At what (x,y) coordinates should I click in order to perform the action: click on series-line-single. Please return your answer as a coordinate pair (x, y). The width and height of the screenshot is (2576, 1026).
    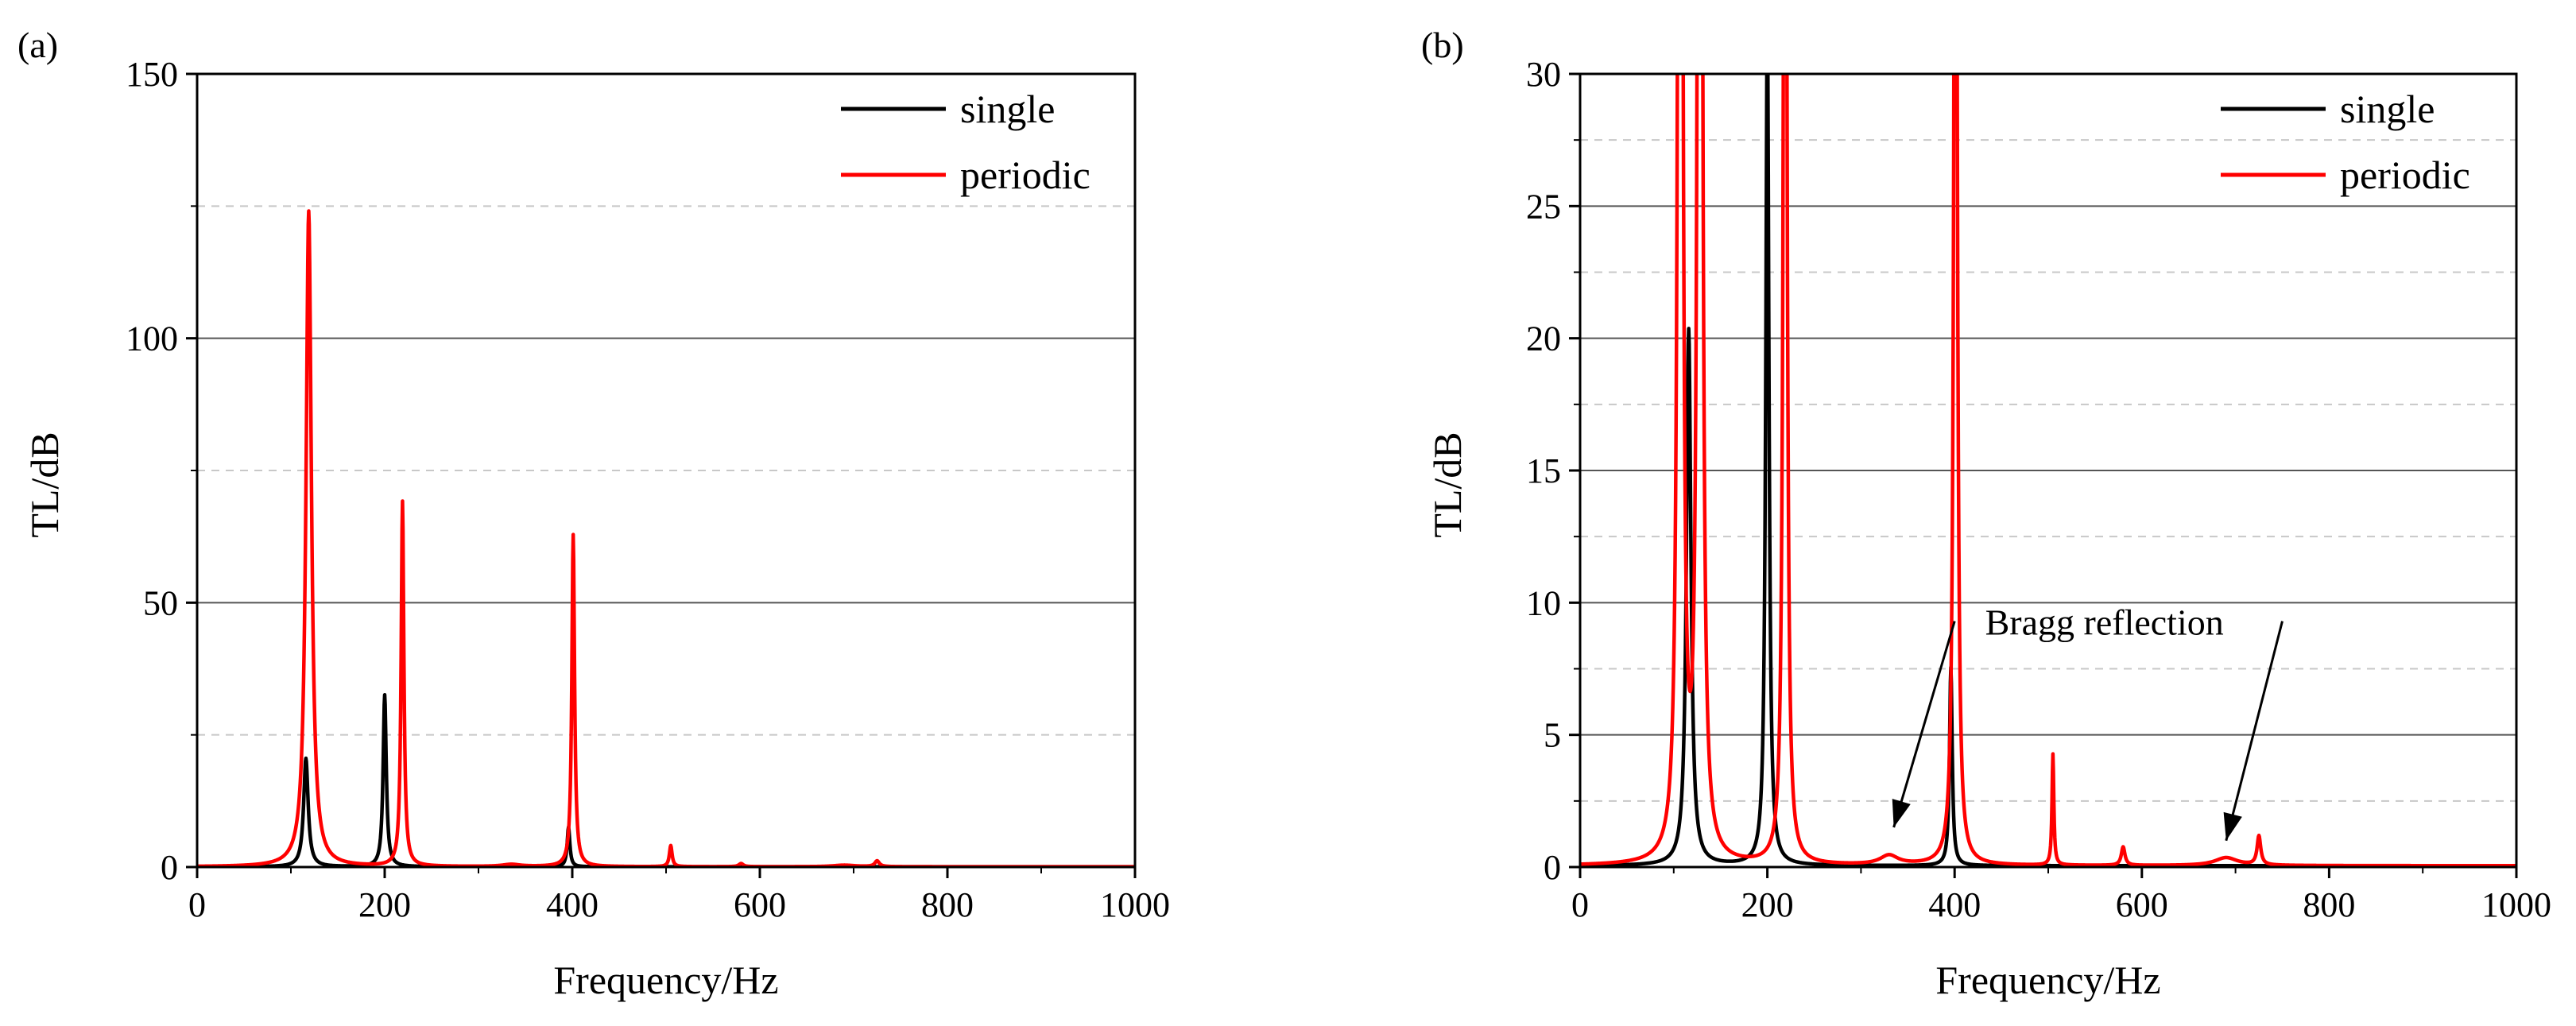
    Looking at the image, I should click on (666, 780).